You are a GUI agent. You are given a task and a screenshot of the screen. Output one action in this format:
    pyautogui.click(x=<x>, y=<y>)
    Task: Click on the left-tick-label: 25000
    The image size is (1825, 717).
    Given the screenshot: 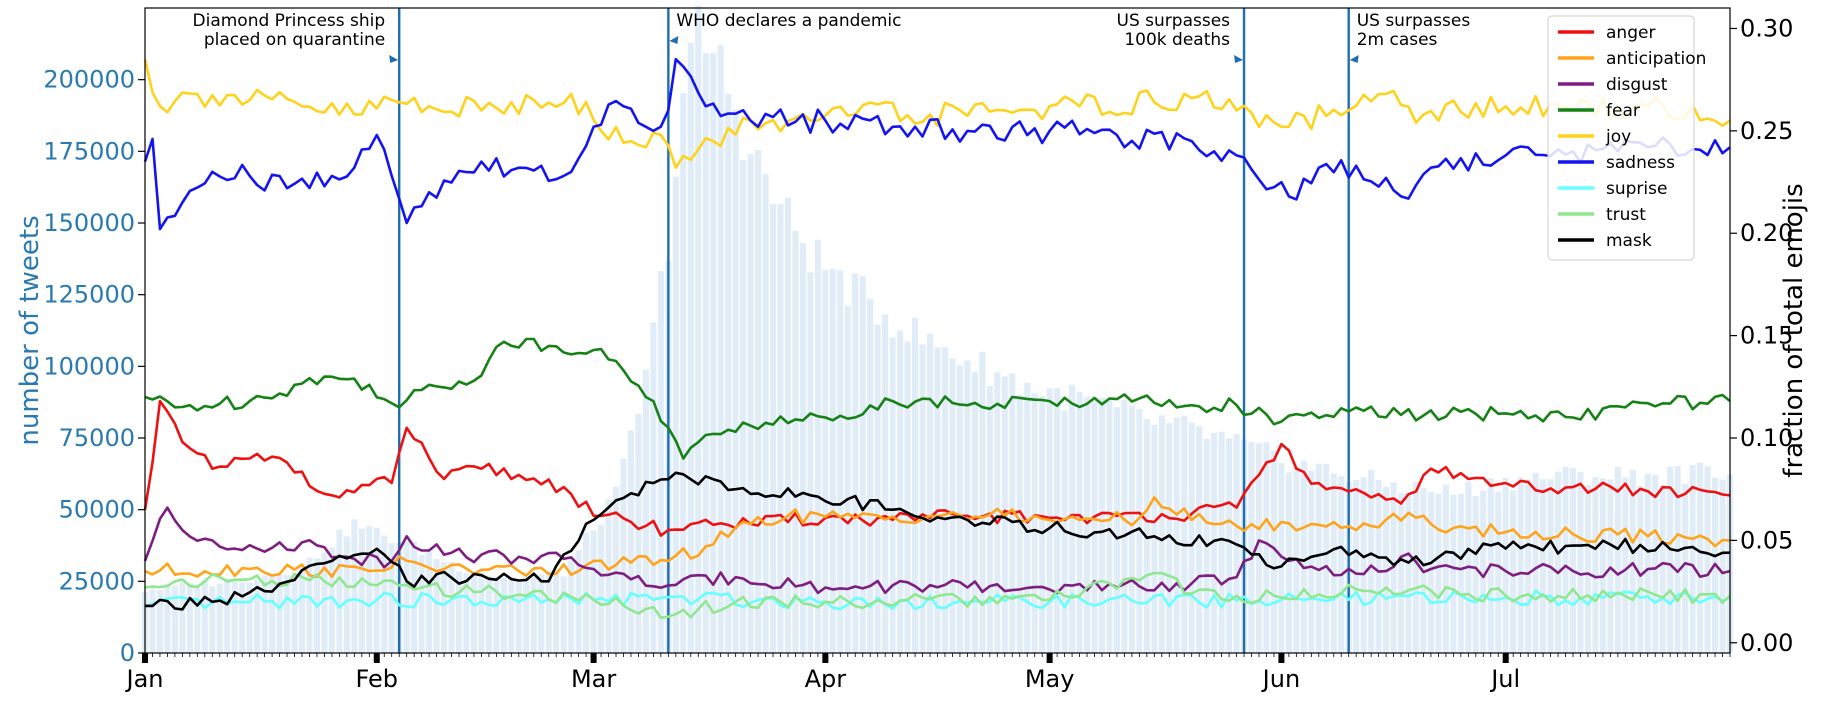 What is the action you would take?
    pyautogui.click(x=97, y=581)
    